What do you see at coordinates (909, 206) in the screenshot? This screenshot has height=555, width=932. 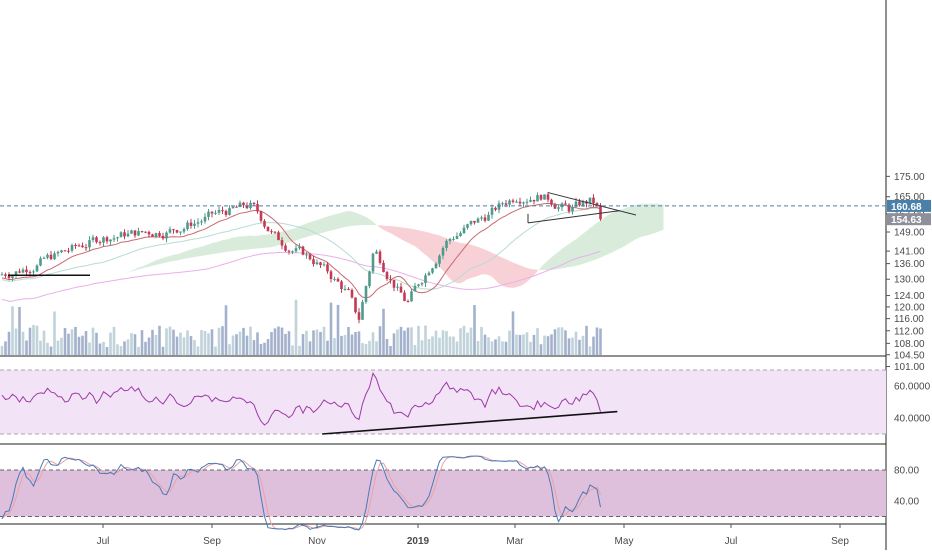 I see `reference-price-tag: 160.68` at bounding box center [909, 206].